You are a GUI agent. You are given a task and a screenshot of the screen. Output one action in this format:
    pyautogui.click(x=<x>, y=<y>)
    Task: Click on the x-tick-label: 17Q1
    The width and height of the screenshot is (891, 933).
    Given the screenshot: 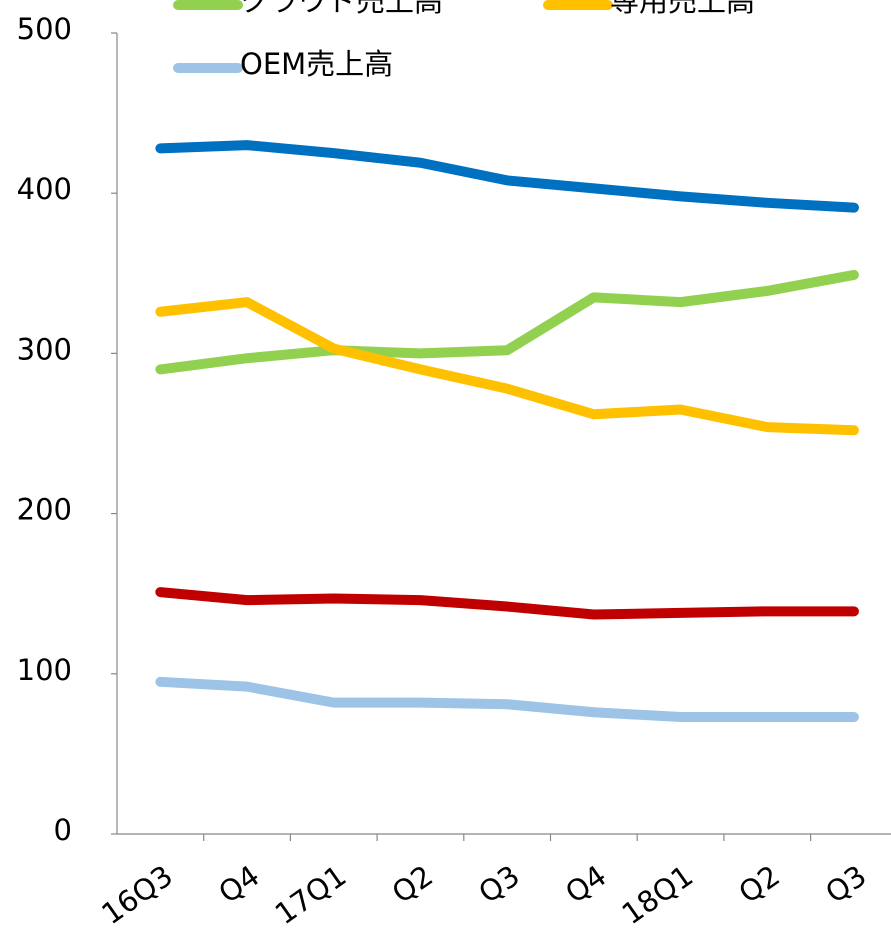 What is the action you would take?
    pyautogui.click(x=311, y=893)
    